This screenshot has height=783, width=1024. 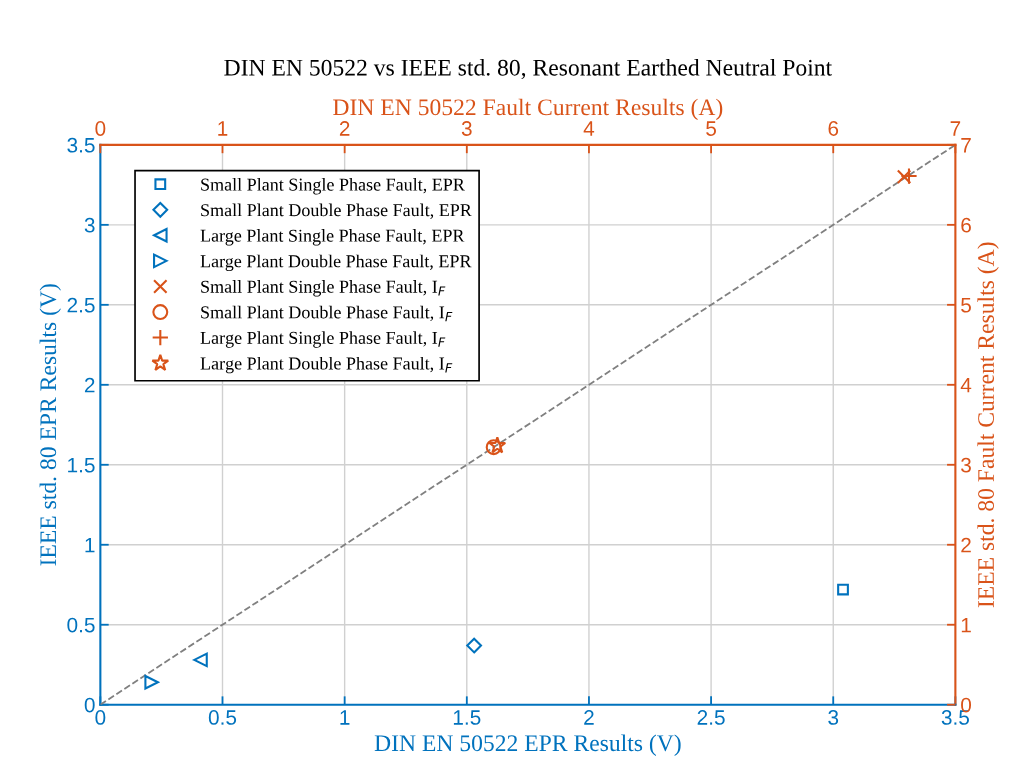 What do you see at coordinates (332, 237) in the screenshot?
I see `legend-label: Large Plant Single Phase Fault, EPR` at bounding box center [332, 237].